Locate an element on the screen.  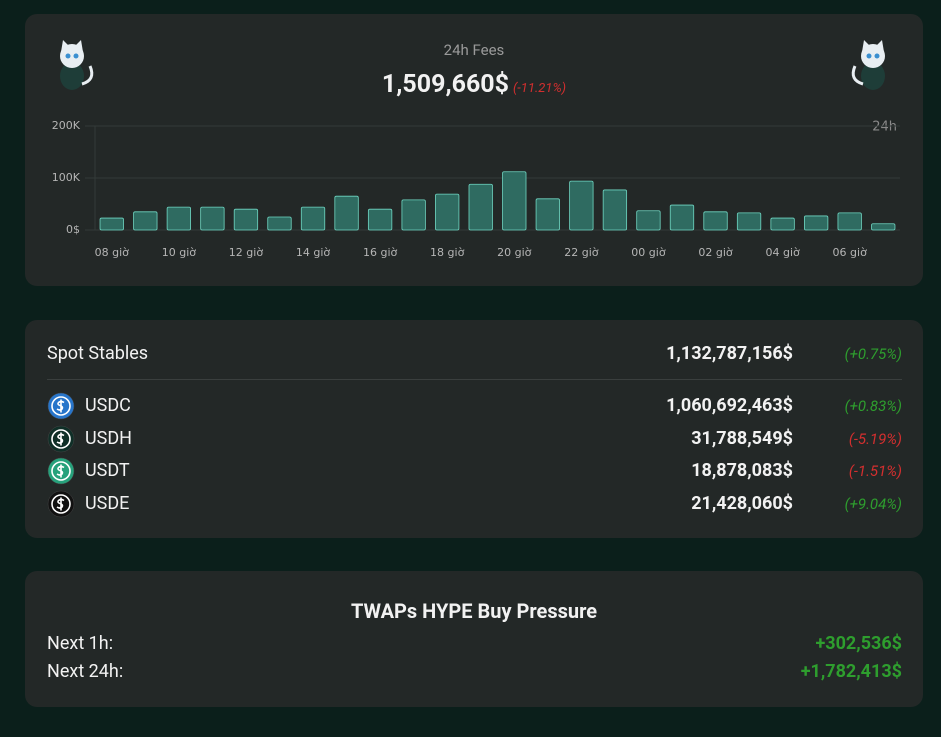
x-tick-label: 22 giờ is located at coordinates (581, 252).